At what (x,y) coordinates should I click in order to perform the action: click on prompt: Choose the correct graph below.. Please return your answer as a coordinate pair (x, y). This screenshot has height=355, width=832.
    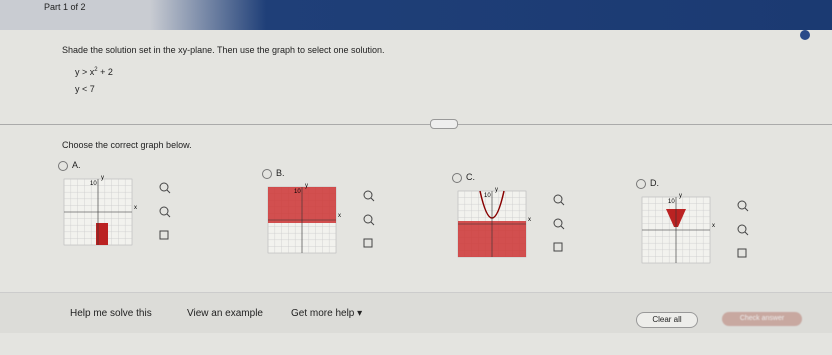
    Looking at the image, I should click on (127, 145).